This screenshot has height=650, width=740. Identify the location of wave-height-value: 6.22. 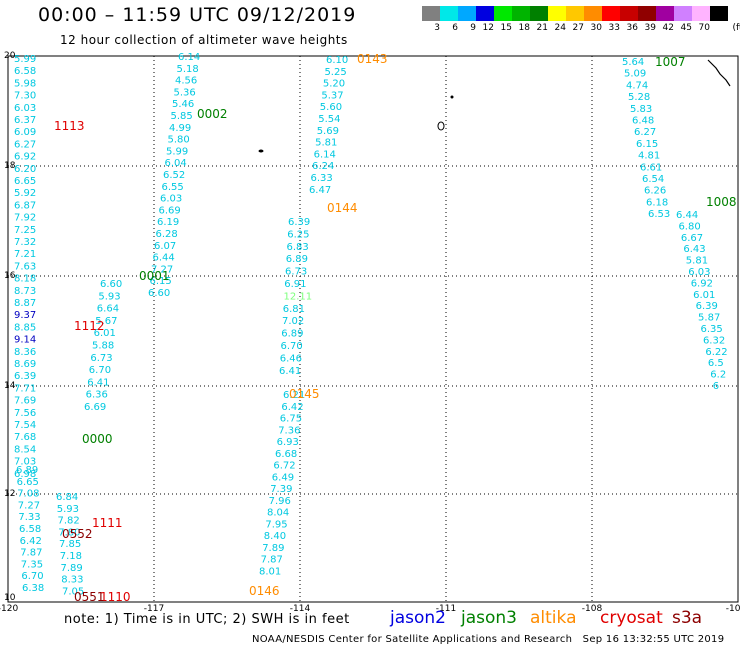
(716, 352).